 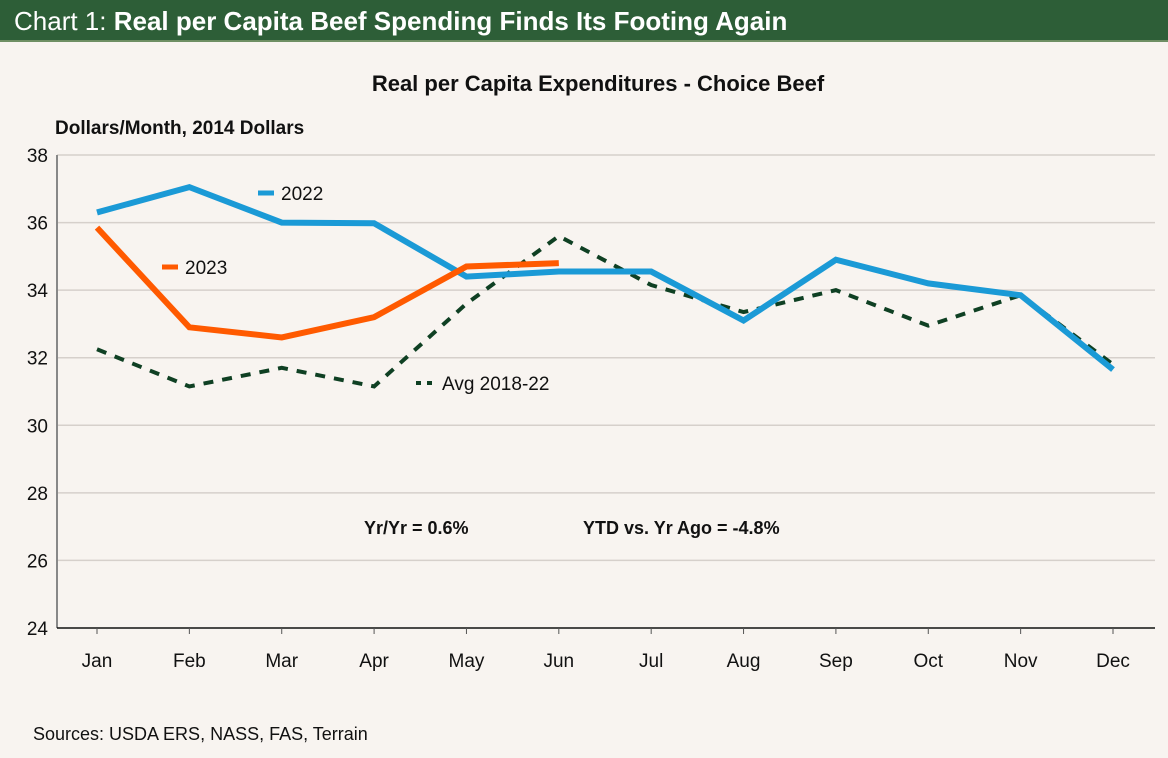 What do you see at coordinates (681, 528) in the screenshot?
I see `annotation-ytd: YTD vs. Yr Ago = -4.8%` at bounding box center [681, 528].